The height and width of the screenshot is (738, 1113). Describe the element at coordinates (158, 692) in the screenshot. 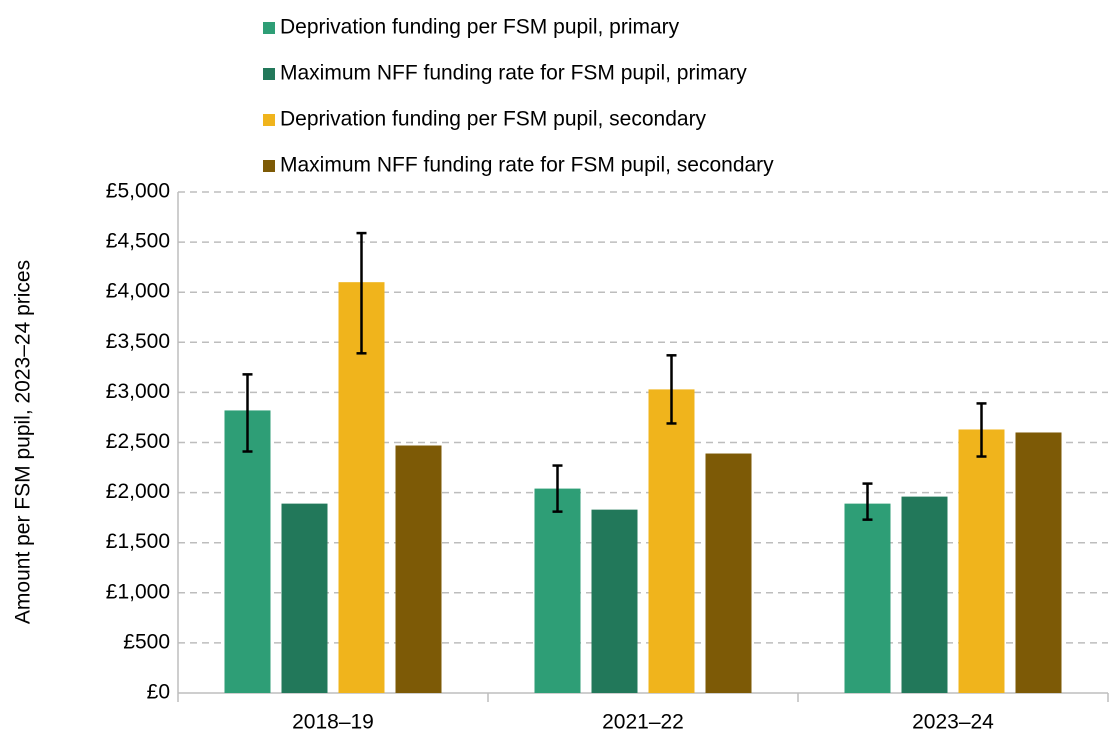

I see `y-tick-label: £0` at that location.